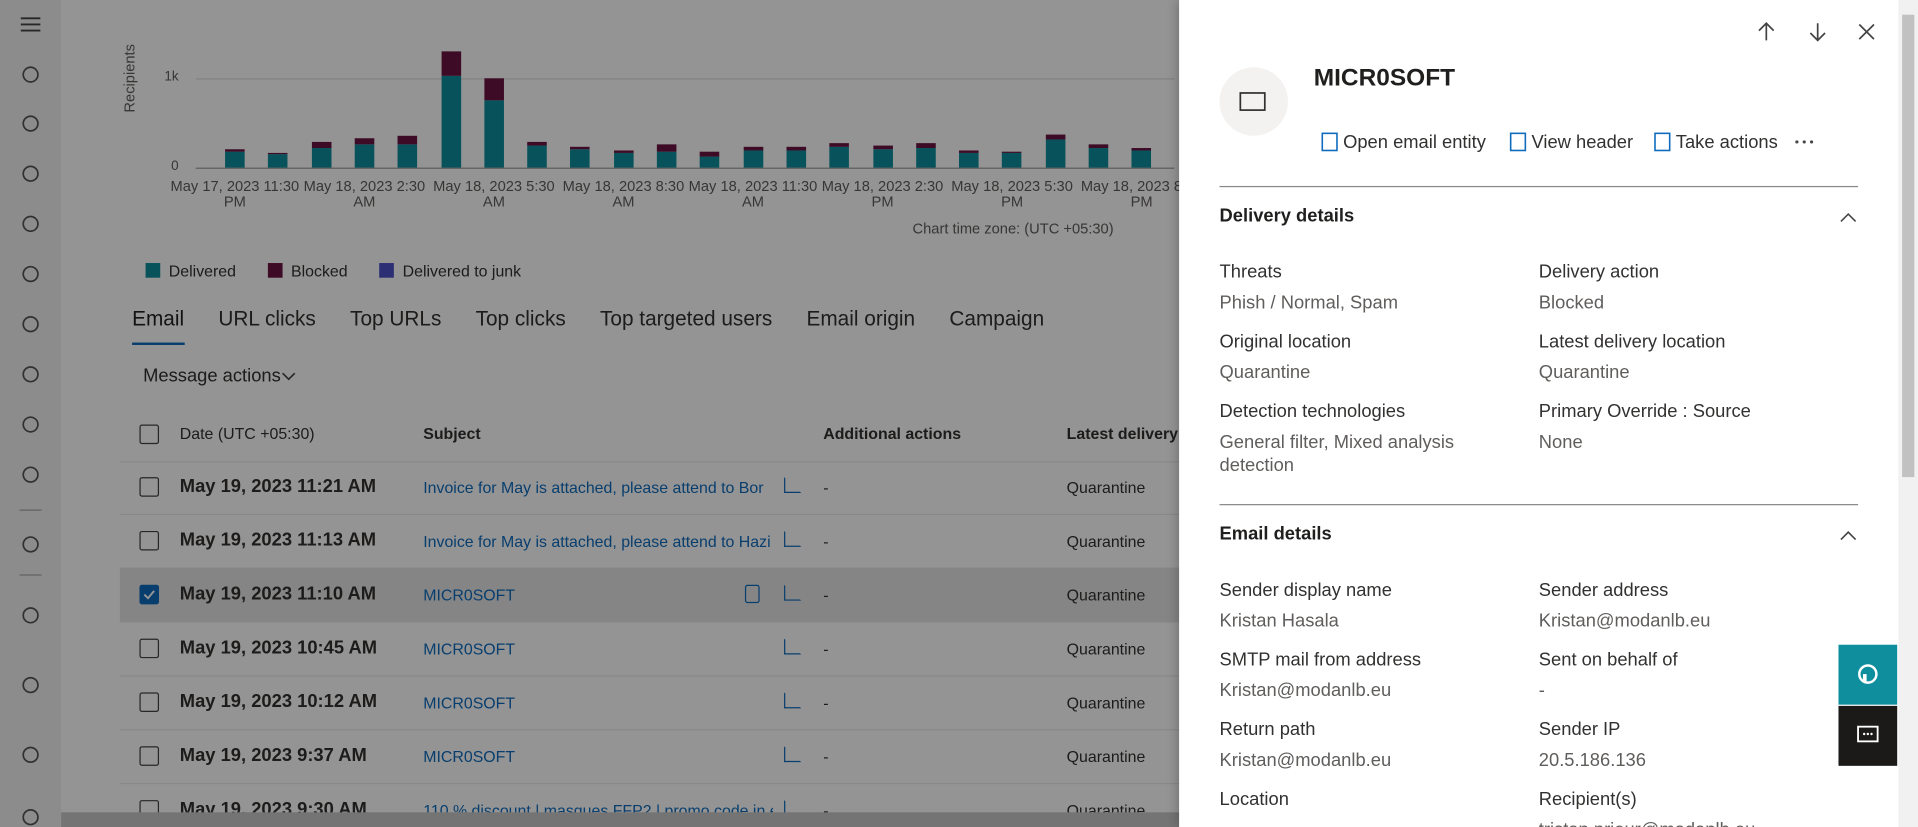  Describe the element at coordinates (1560, 442) in the screenshot. I see `field-value: None` at that location.